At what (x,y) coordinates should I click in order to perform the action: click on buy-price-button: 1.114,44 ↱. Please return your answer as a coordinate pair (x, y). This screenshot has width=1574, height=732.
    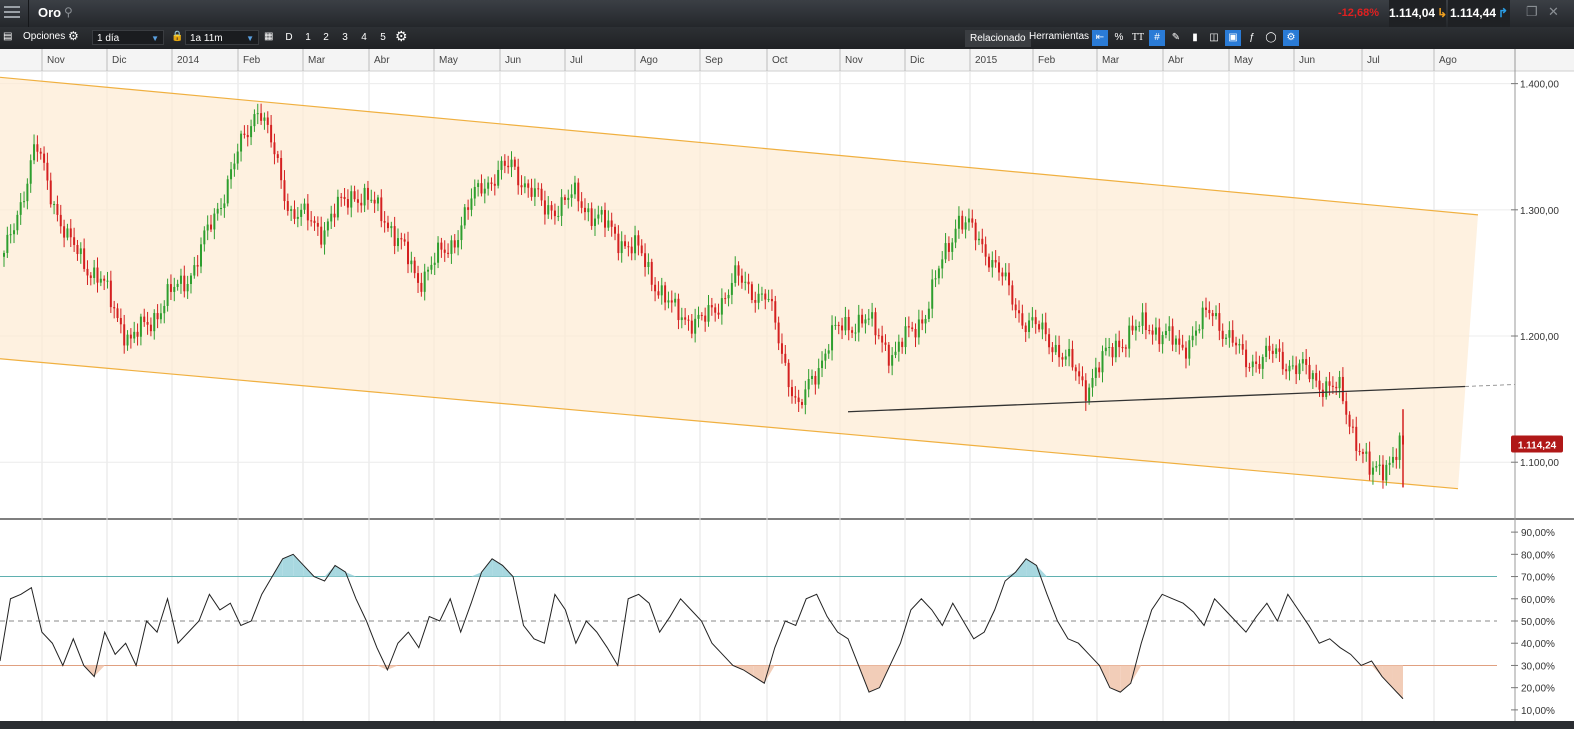
    Looking at the image, I should click on (1479, 13).